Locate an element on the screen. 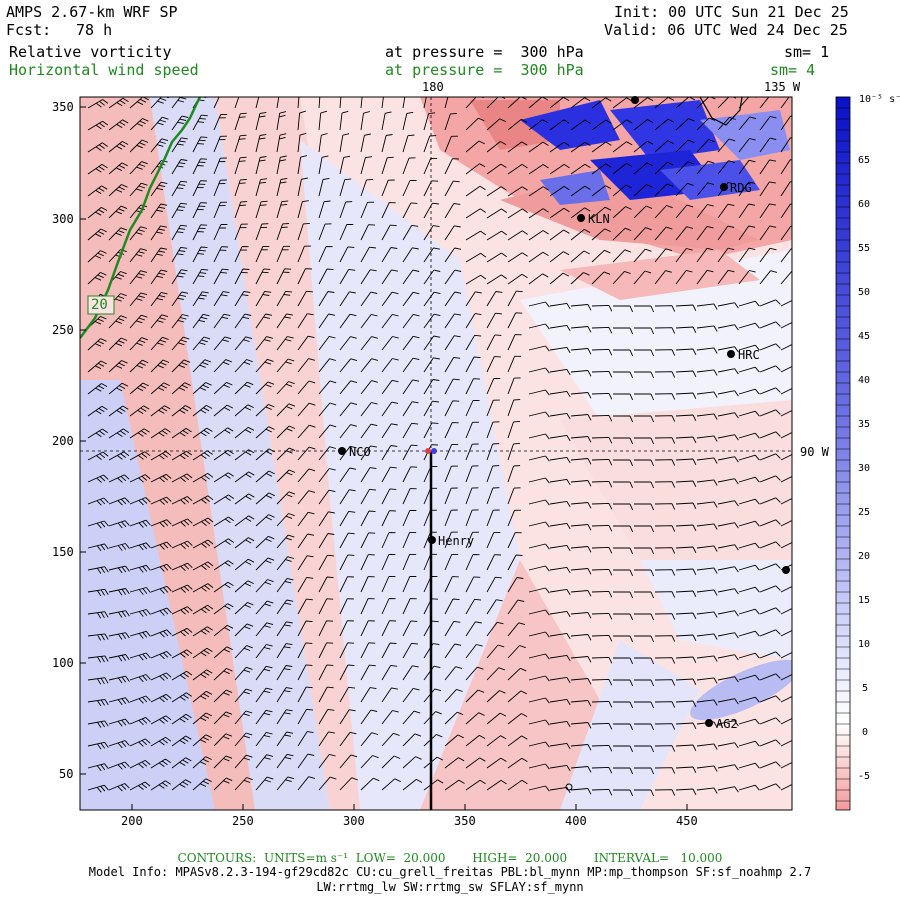 Image resolution: width=900 pixels, height=900 pixels. station-north-marker is located at coordinates (635, 100).